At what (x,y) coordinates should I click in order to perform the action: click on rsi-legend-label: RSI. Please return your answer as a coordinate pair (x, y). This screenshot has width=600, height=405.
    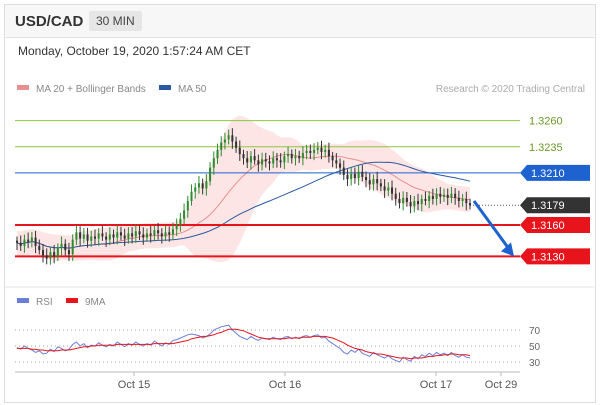
    Looking at the image, I should click on (44, 302).